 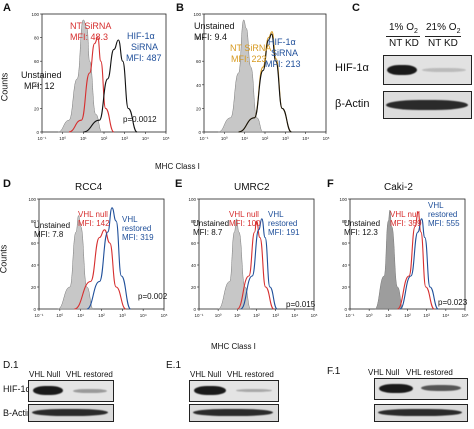 I want to click on blot-d1-row-actin: B-Actin, so click(x=18, y=413).